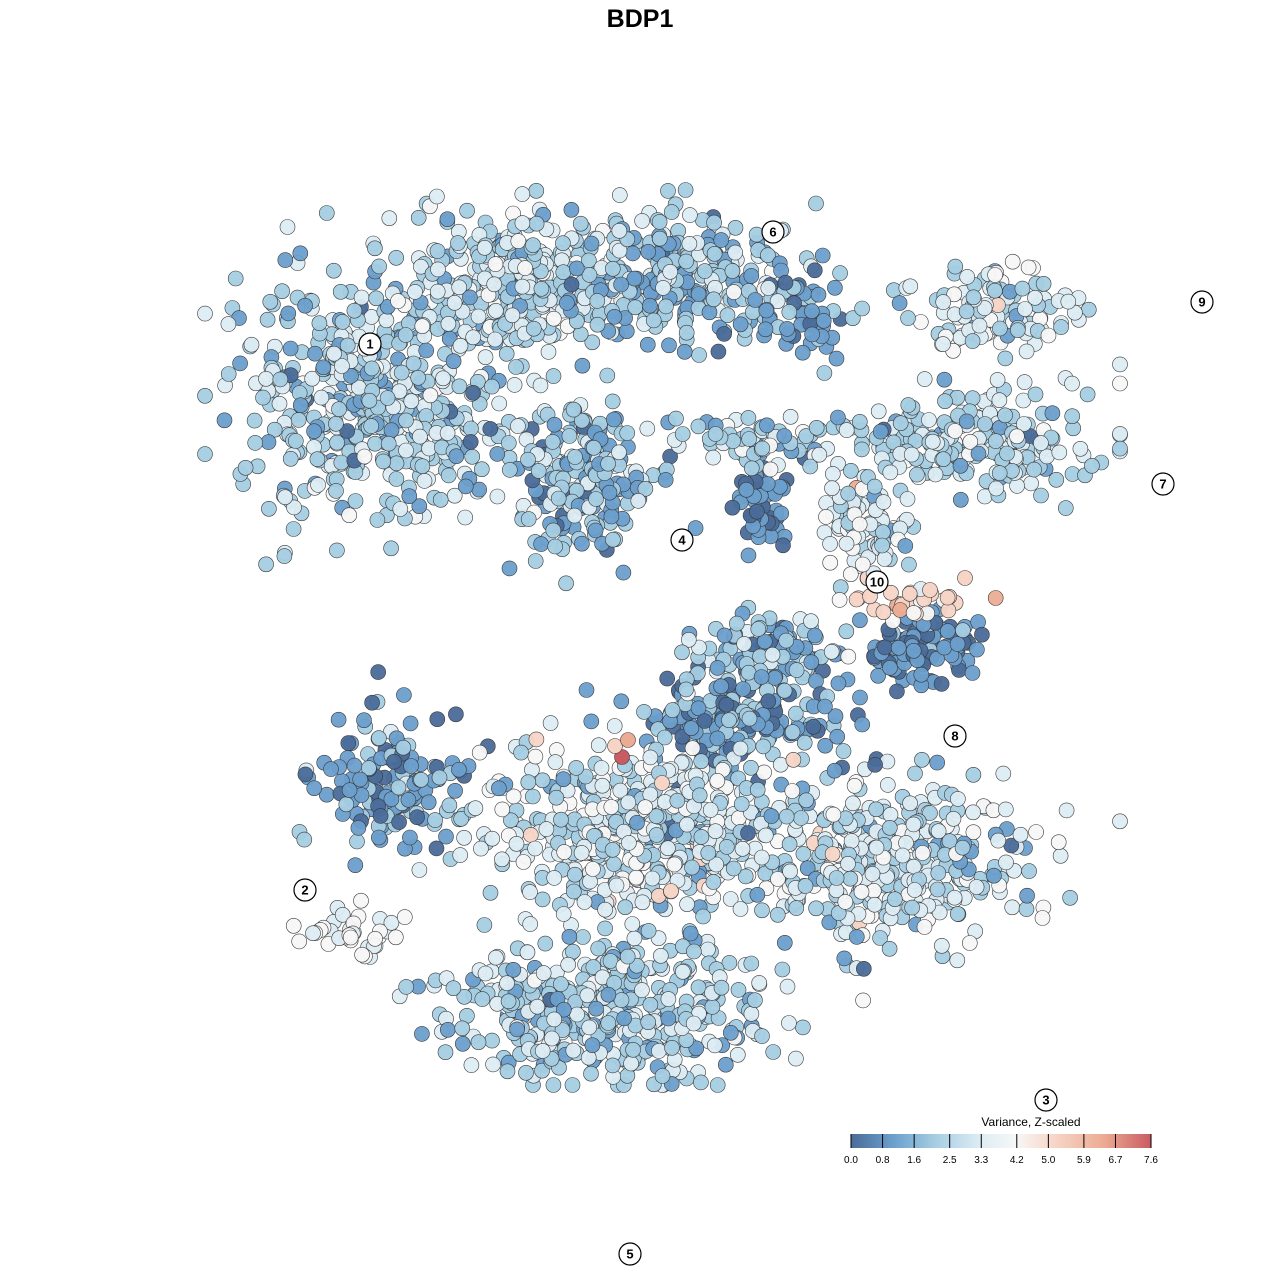  What do you see at coordinates (950, 1160) in the screenshot?
I see `legend-tick-label: 2.5` at bounding box center [950, 1160].